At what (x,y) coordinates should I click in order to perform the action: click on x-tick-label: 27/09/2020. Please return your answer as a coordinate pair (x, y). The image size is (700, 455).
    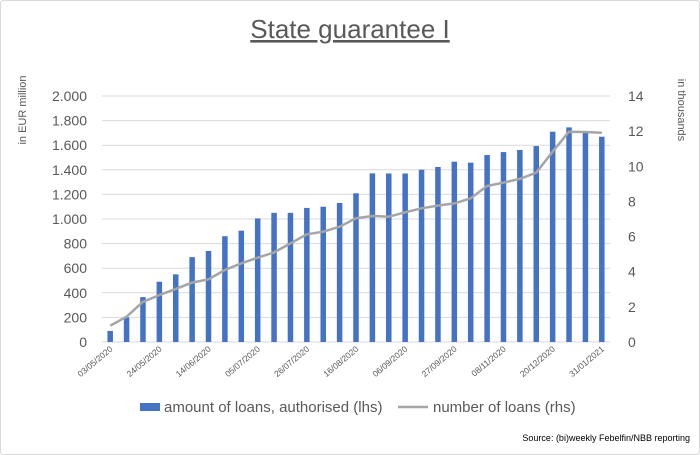
    Looking at the image, I should click on (439, 361).